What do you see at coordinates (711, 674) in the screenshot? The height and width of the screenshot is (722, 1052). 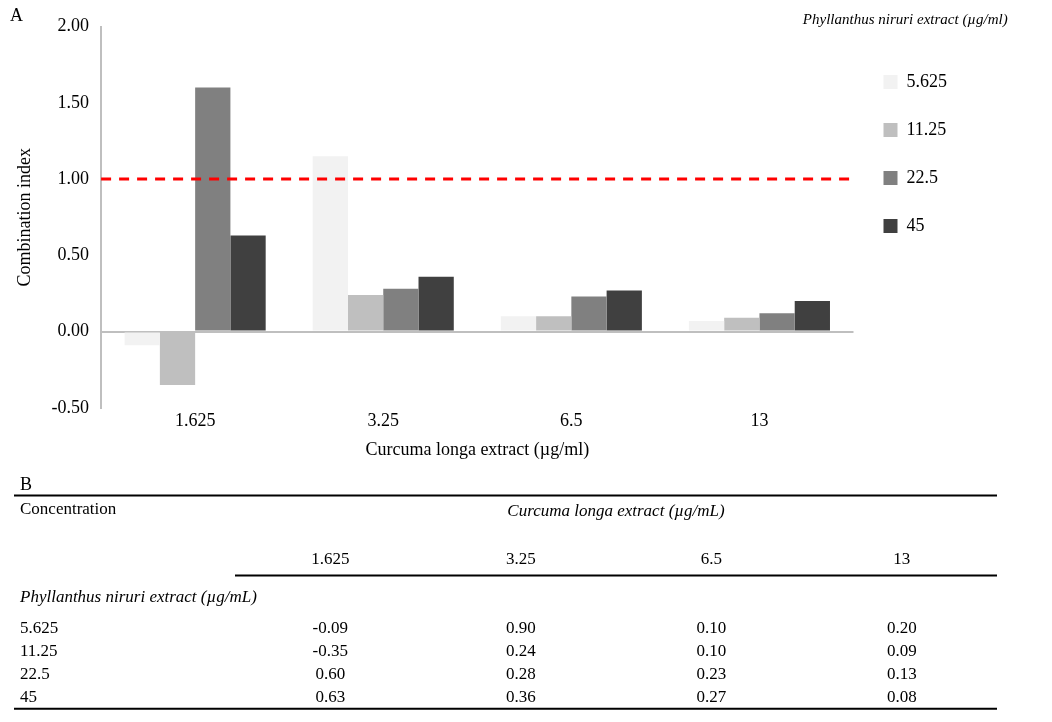 I see `data-label: 0.23` at bounding box center [711, 674].